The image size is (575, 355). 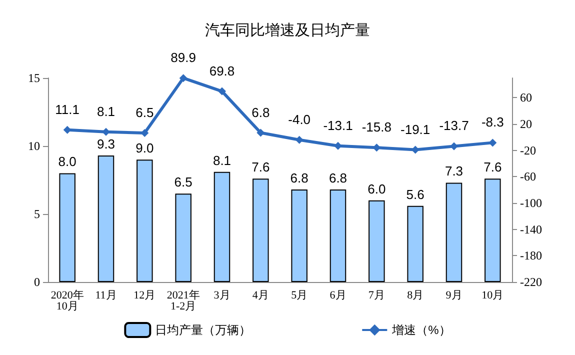 I want to click on chart-title: 汽车同比增速及日均产量, so click(x=287, y=30).